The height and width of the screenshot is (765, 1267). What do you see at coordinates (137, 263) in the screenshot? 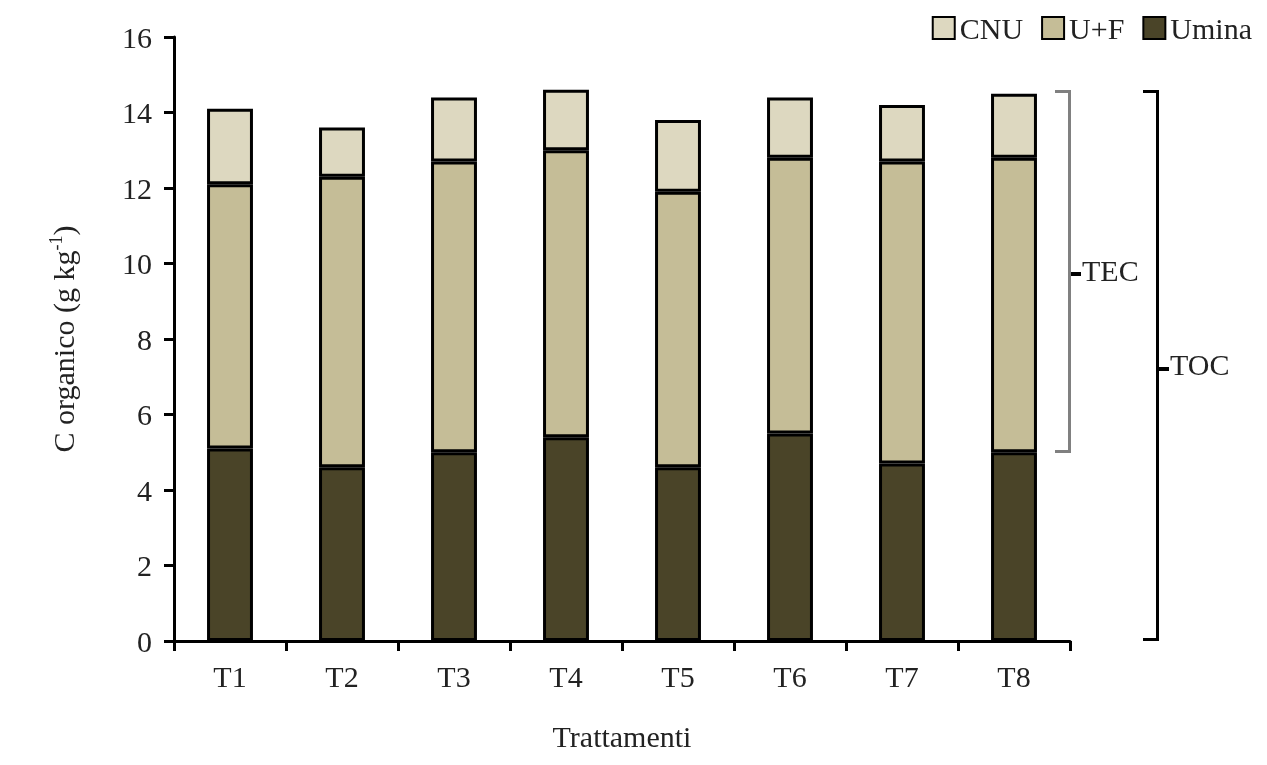
I see `y-tick-label: 10` at bounding box center [137, 263].